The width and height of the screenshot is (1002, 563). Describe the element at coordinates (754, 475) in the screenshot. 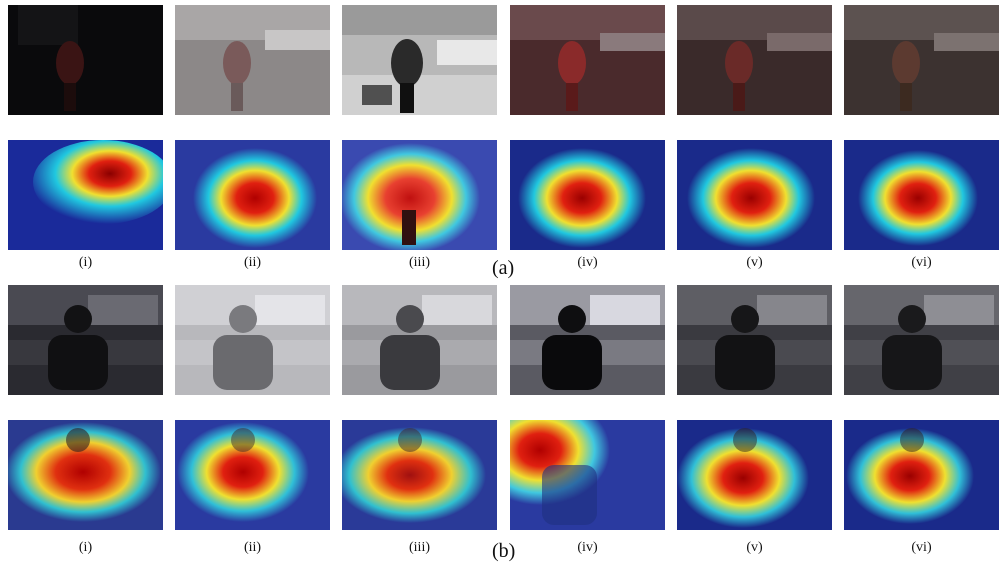

I see `b-v-heatmap` at that location.